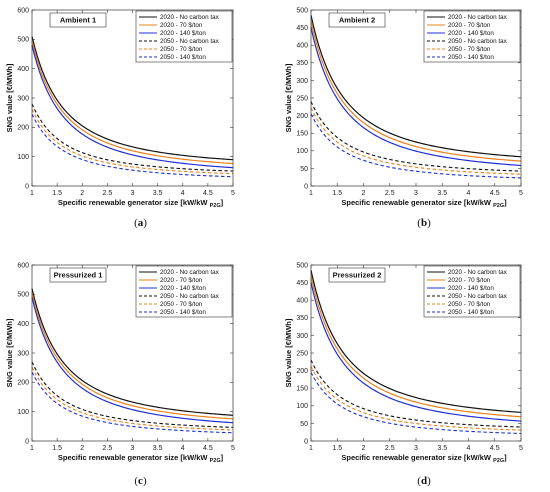 Image resolution: width=550 pixels, height=492 pixels. Describe the element at coordinates (140, 481) in the screenshot. I see `panel-caption: (c)` at that location.